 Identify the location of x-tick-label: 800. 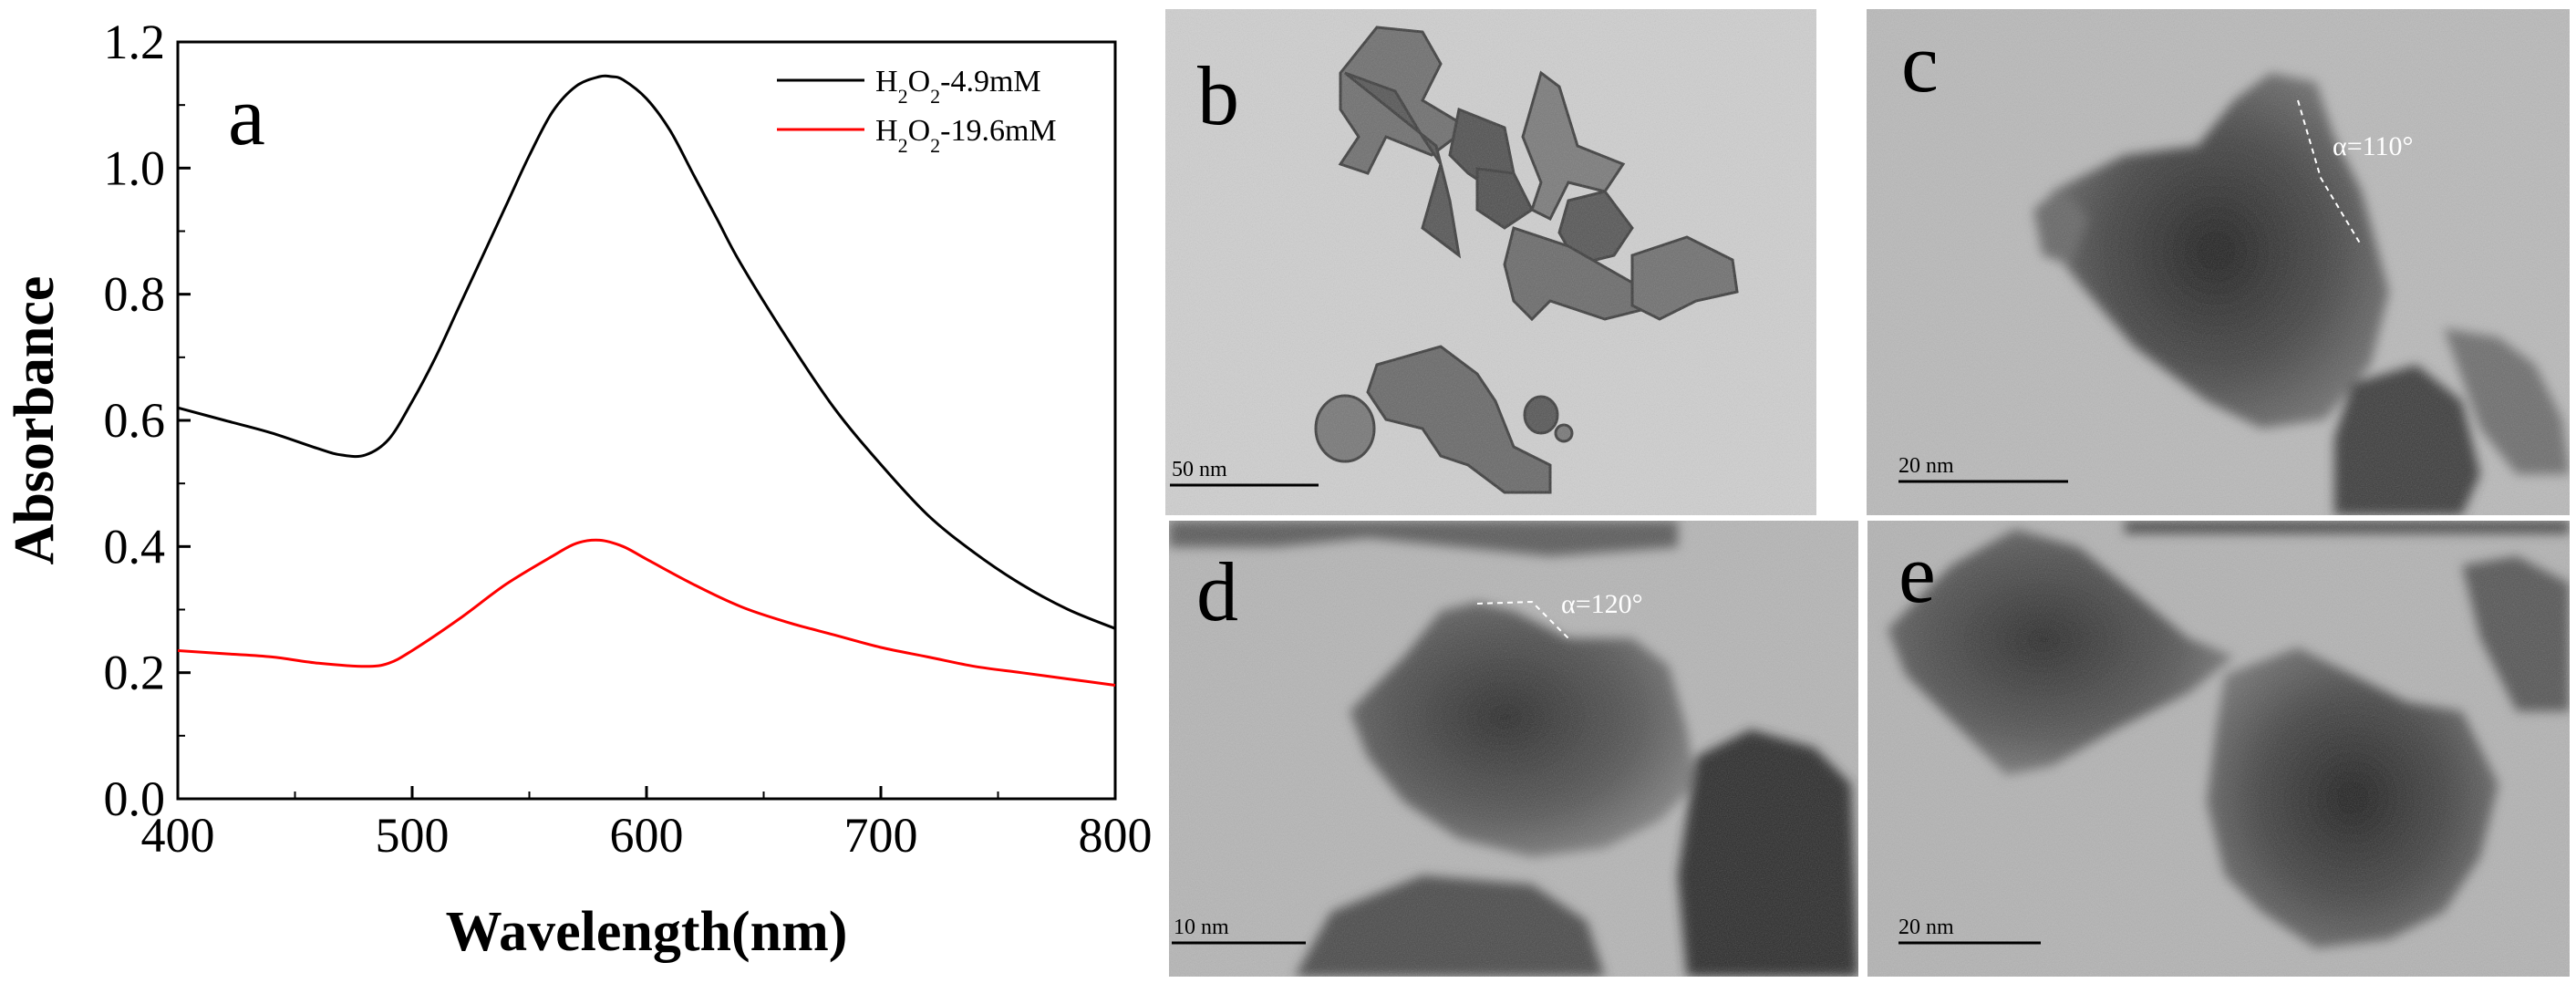
(1116, 835).